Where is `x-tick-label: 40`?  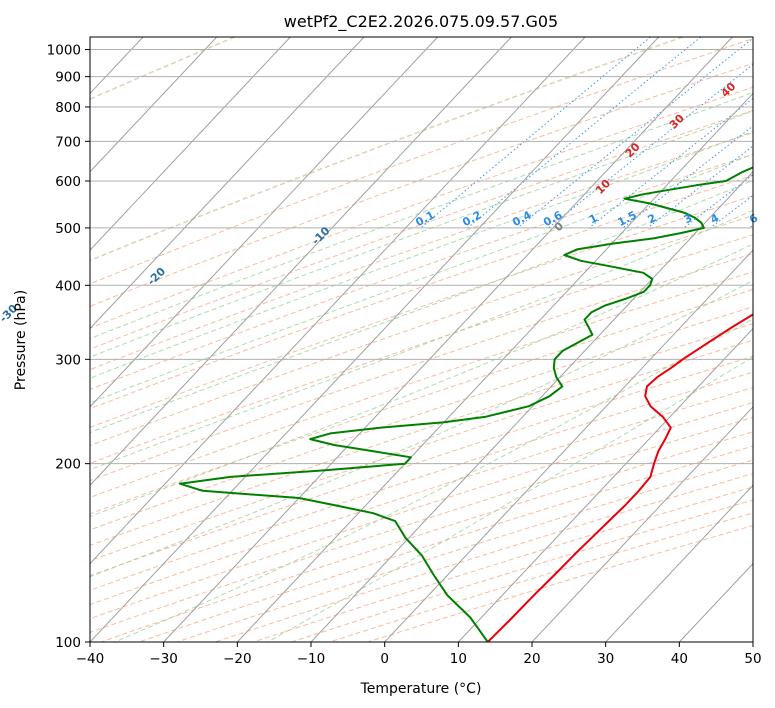
x-tick-label: 40 is located at coordinates (679, 659).